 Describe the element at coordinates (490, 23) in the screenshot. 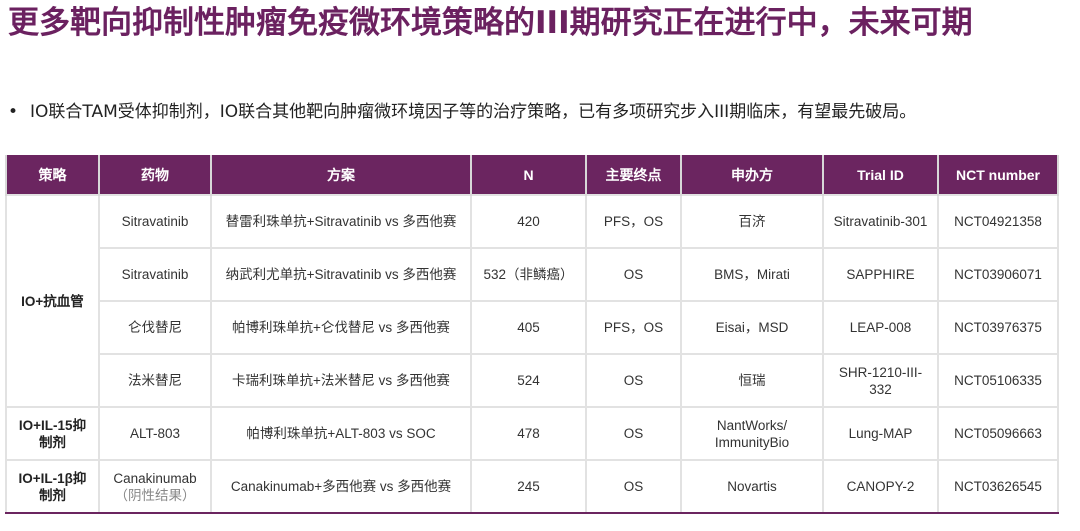

I see `page-title: 更多靶向抑制性肿瘤免疫微环境策略的III期研究正在进行中，未来可期` at that location.